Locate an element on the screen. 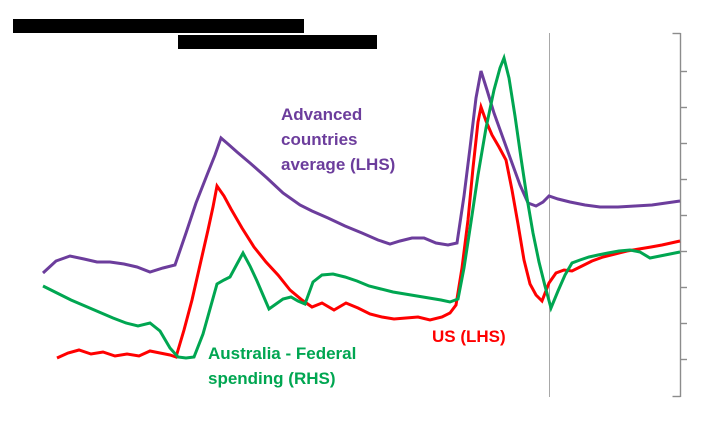 The image size is (725, 440). series-label-us: US (LHS) is located at coordinates (469, 336).